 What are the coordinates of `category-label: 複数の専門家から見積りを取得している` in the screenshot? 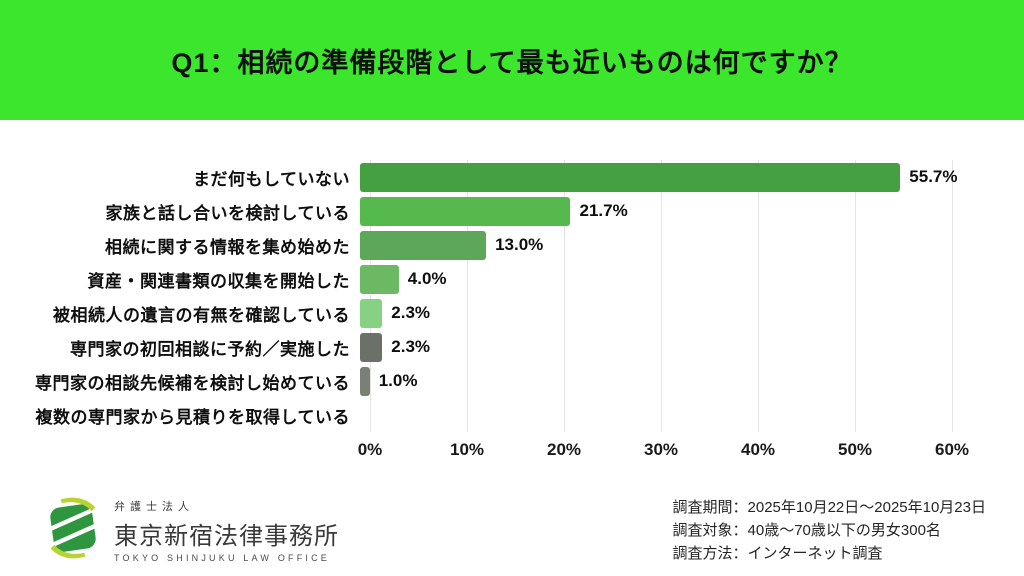 It's located at (192, 417).